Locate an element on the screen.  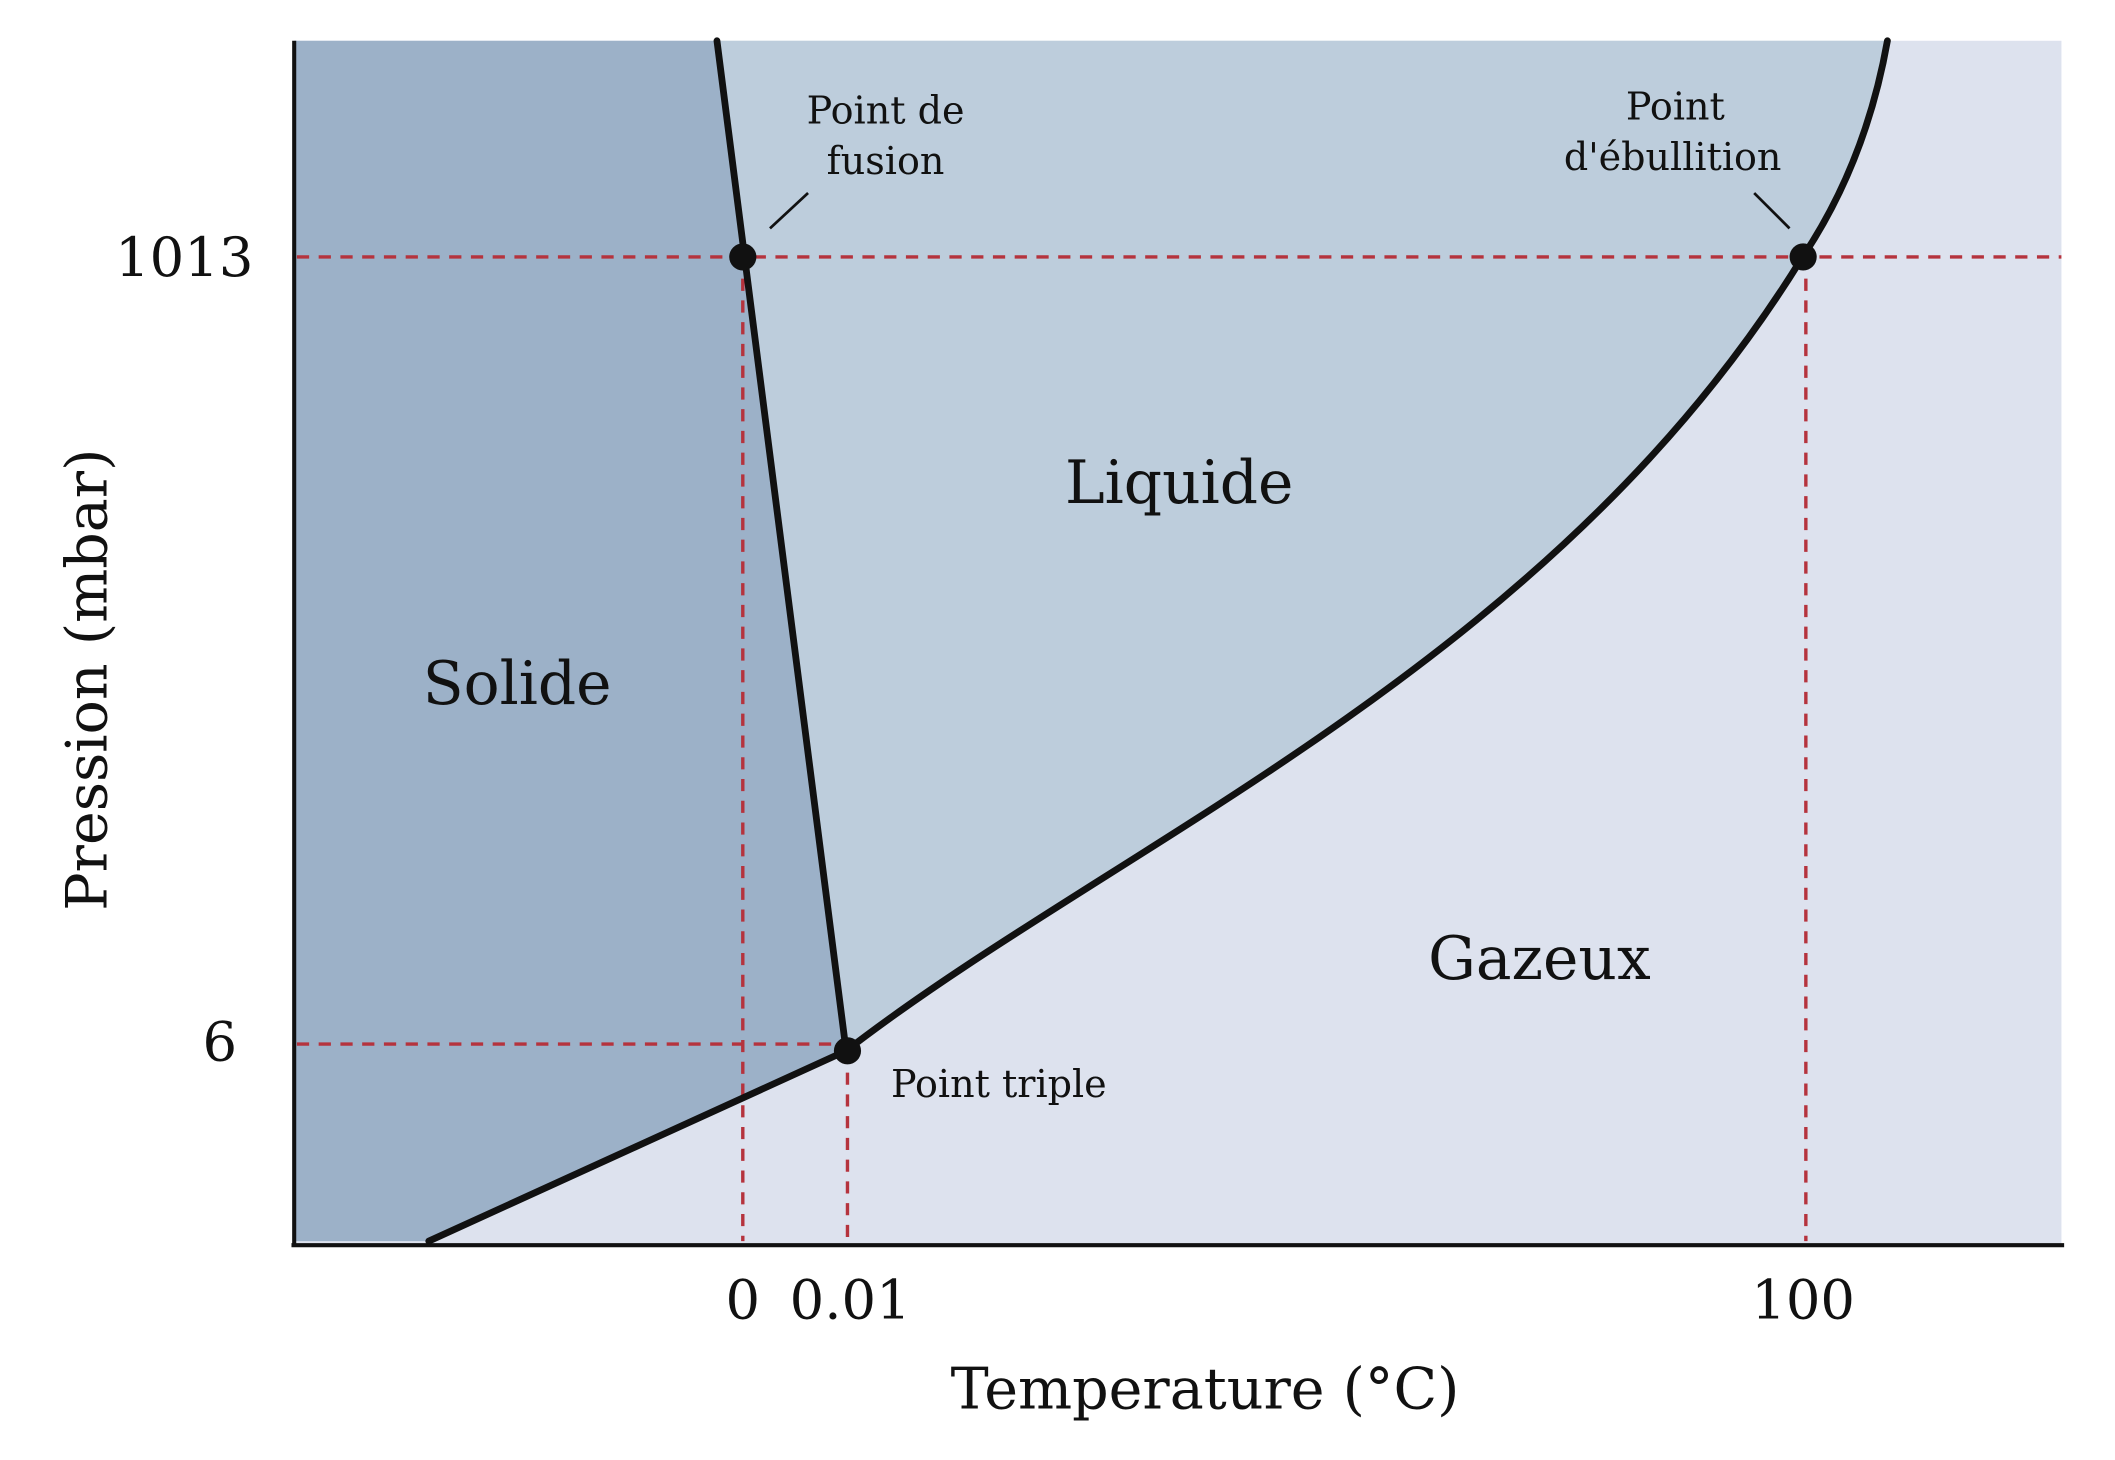
sublimation-curve is located at coordinates (637, 1146).